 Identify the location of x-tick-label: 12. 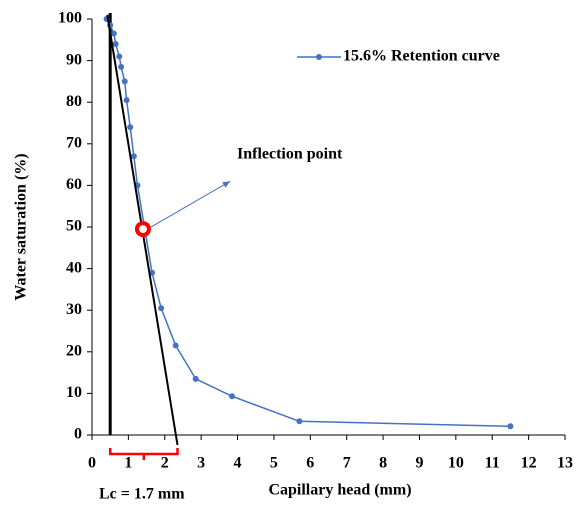
(529, 463).